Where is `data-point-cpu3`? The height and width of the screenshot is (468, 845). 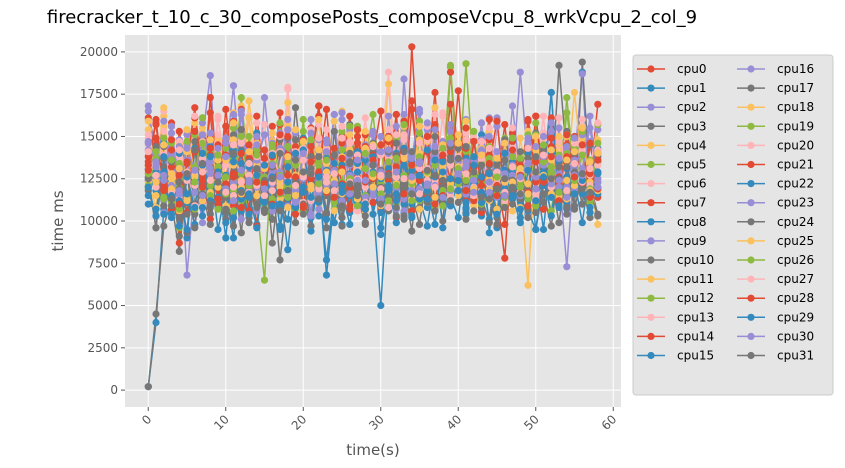 data-point-cpu3 is located at coordinates (458, 148).